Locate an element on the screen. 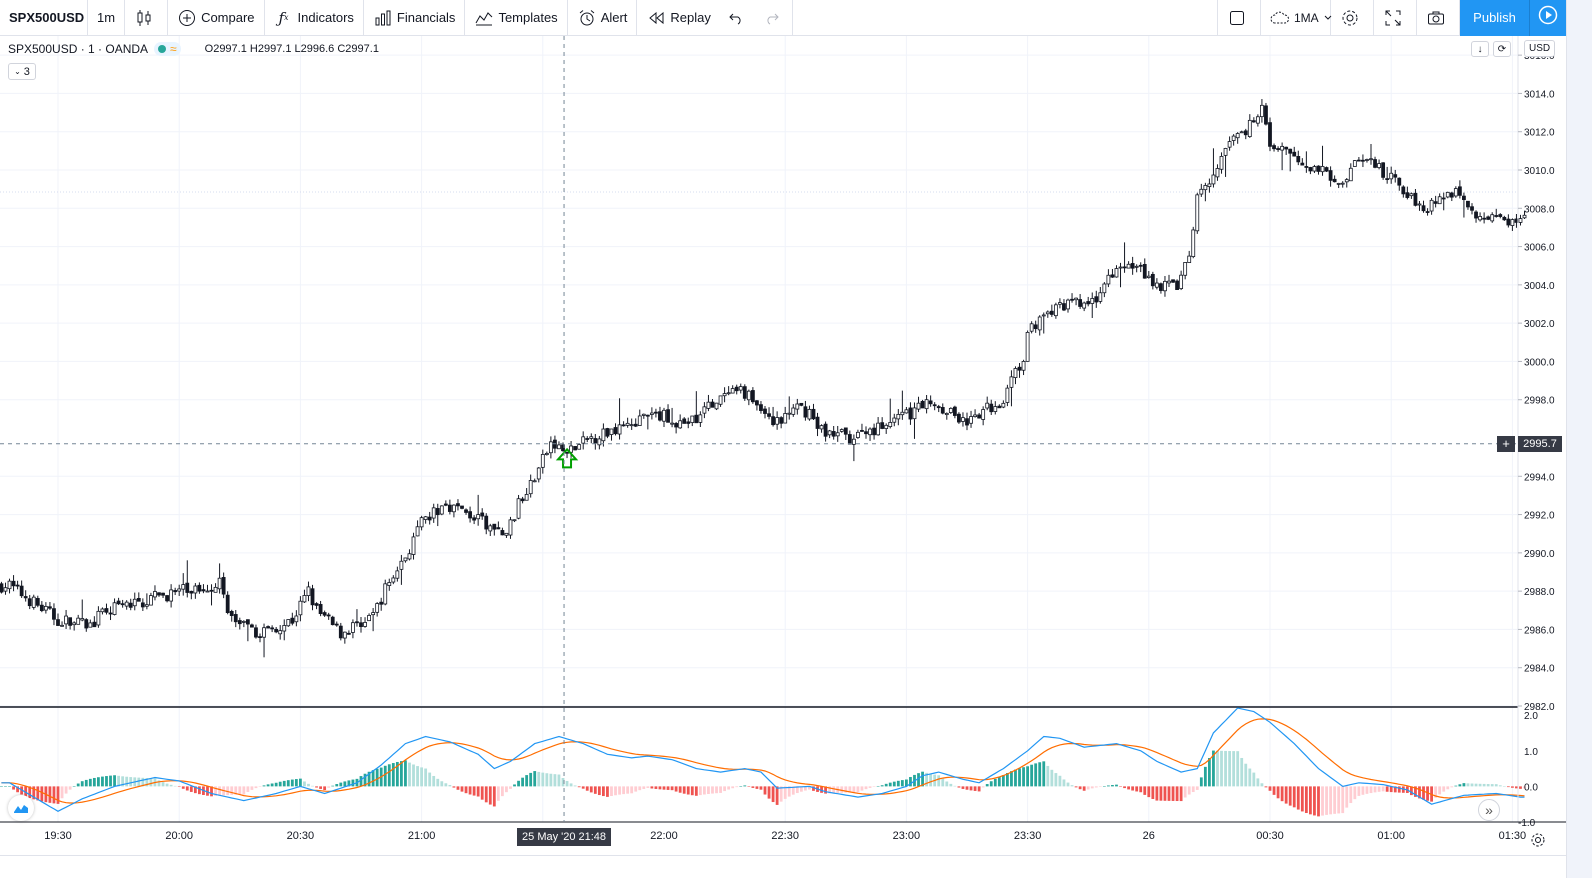 The width and height of the screenshot is (1592, 878). fullscreen-select-button is located at coordinates (1239, 18).